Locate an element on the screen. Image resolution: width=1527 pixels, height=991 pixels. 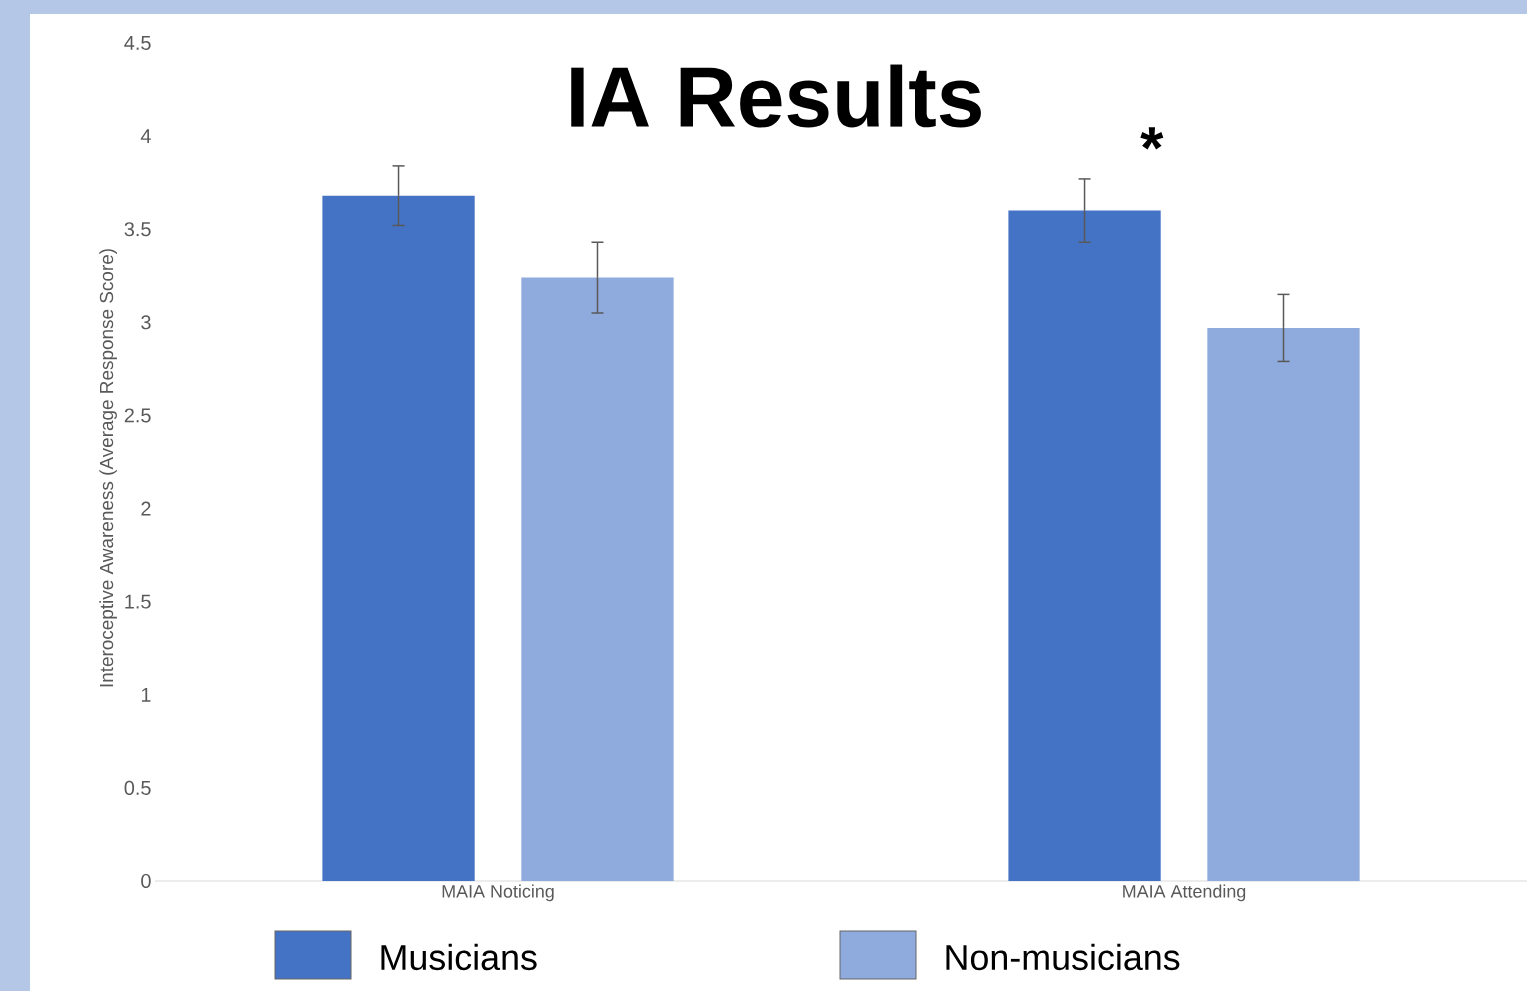
y-tick-label: 2.5 is located at coordinates (137, 415).